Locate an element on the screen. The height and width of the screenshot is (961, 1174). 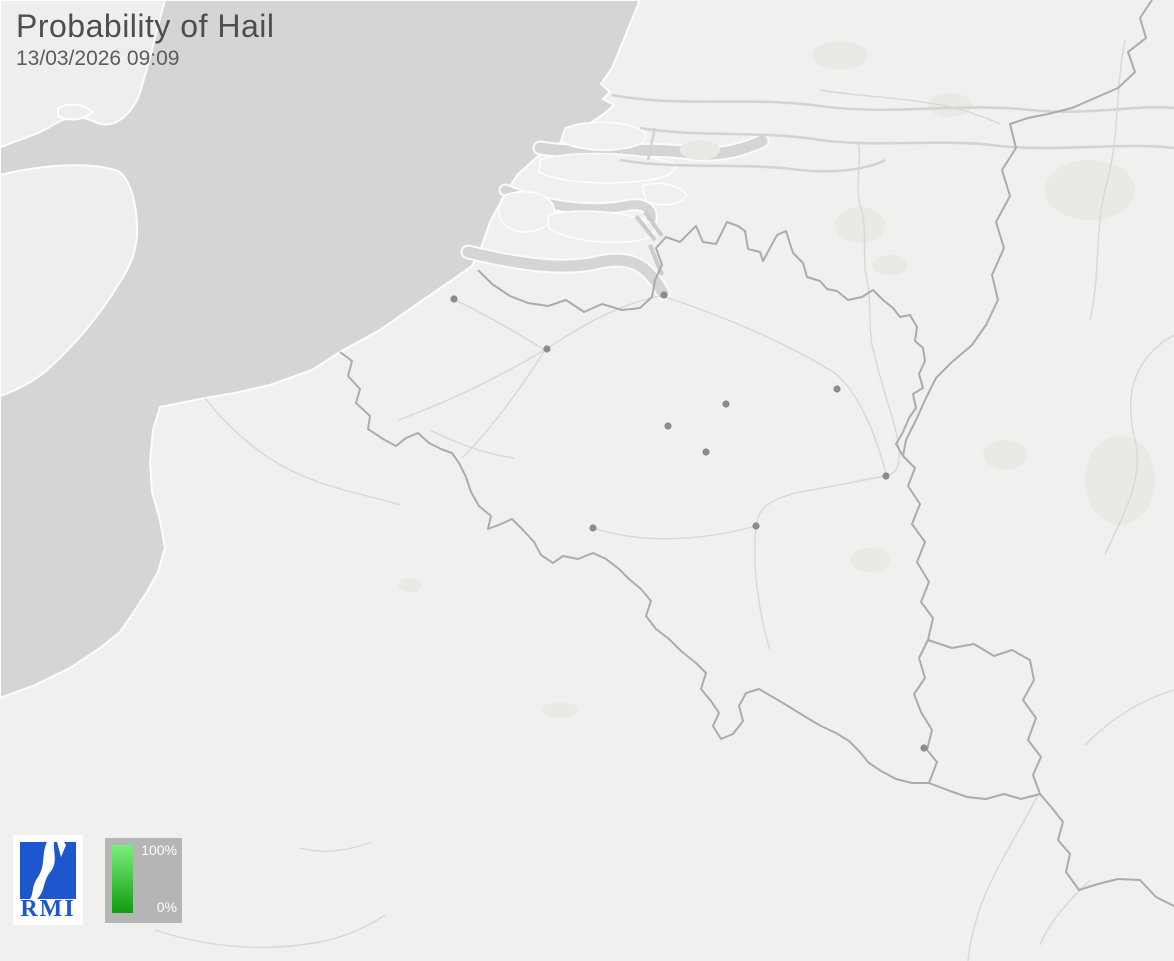
rmi-logo: RMI is located at coordinates (48, 880).